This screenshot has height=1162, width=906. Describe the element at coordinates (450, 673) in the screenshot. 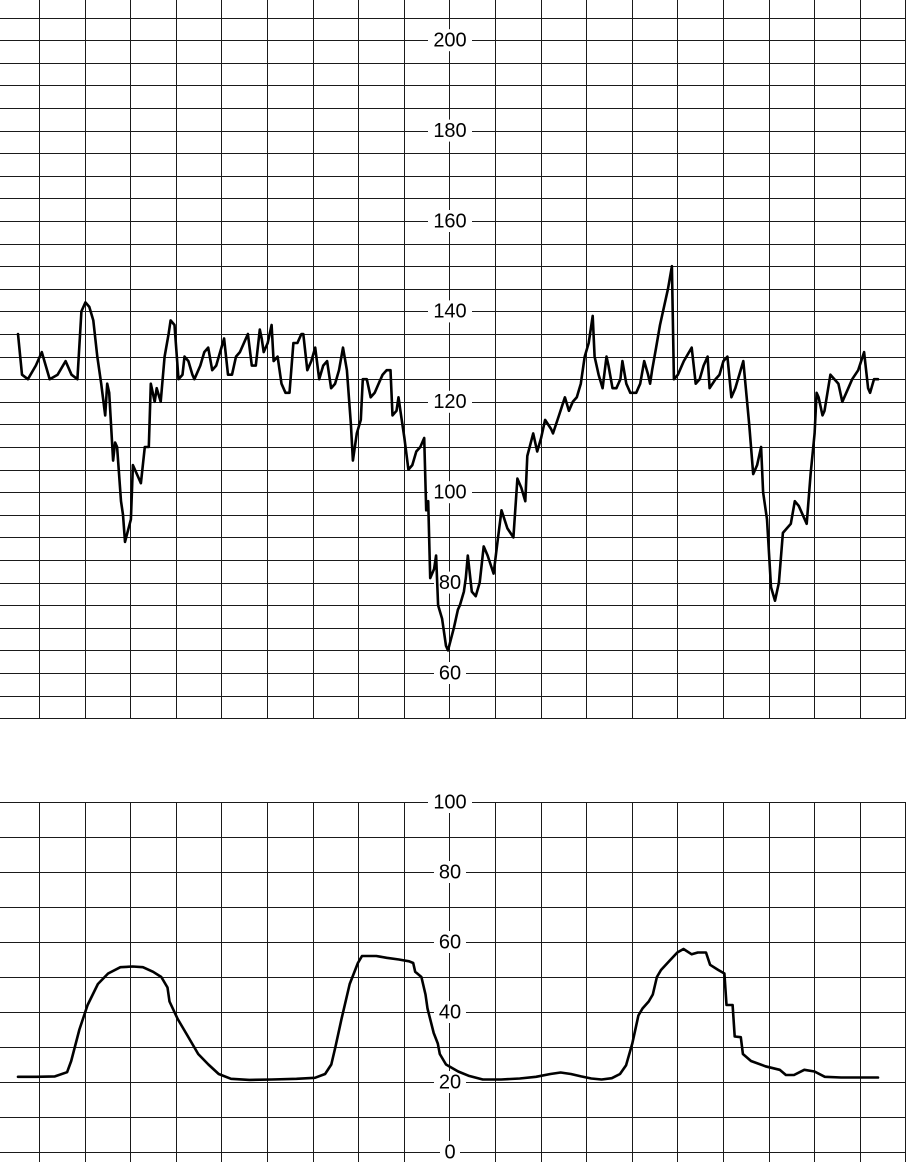

I see `heart-rate-tick-label: 60` at that location.